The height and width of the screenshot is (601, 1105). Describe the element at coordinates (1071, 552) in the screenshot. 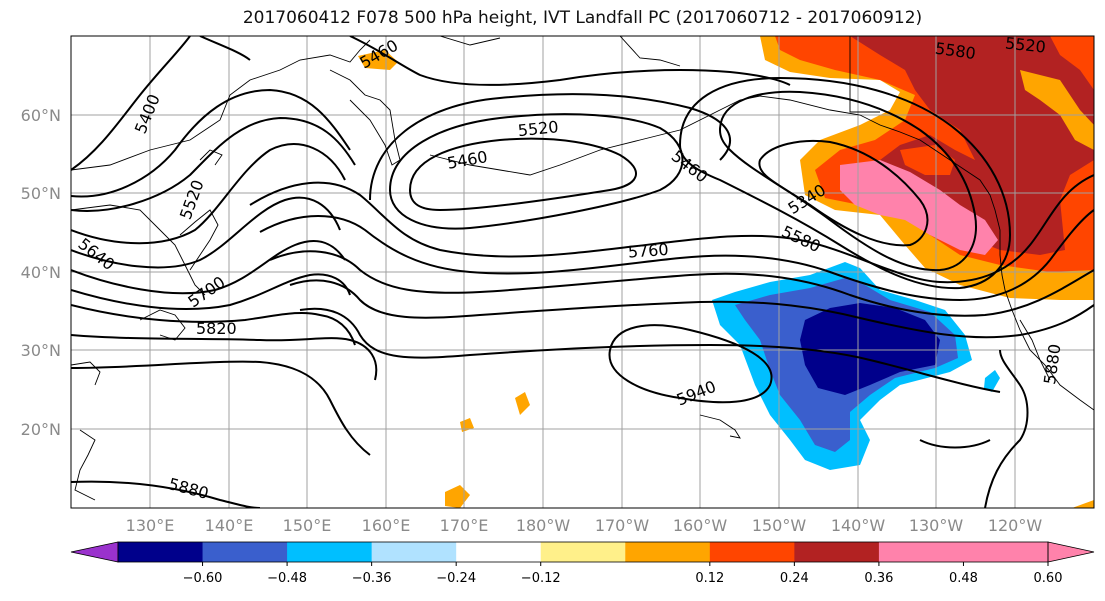

I see `colorbar-extend-high` at that location.